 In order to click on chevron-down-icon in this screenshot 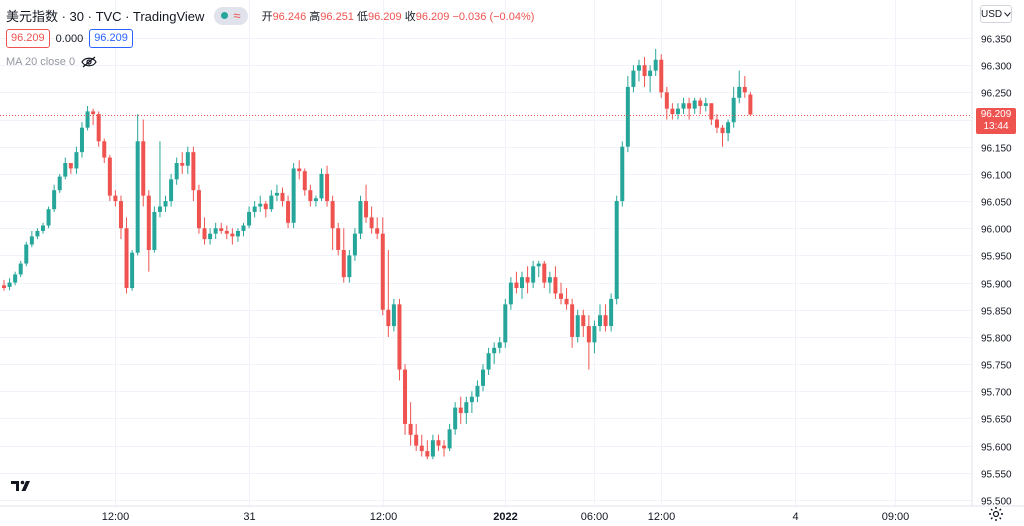, I will do `click(1007, 14)`.